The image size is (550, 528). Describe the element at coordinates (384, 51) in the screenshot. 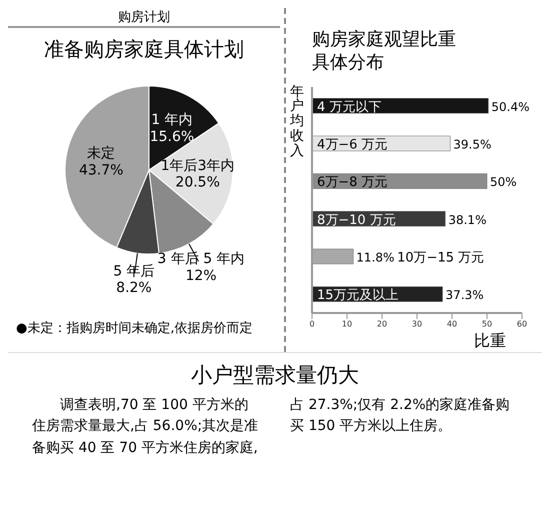

I see `chart-title: 购房家庭观望比重具体分布` at that location.